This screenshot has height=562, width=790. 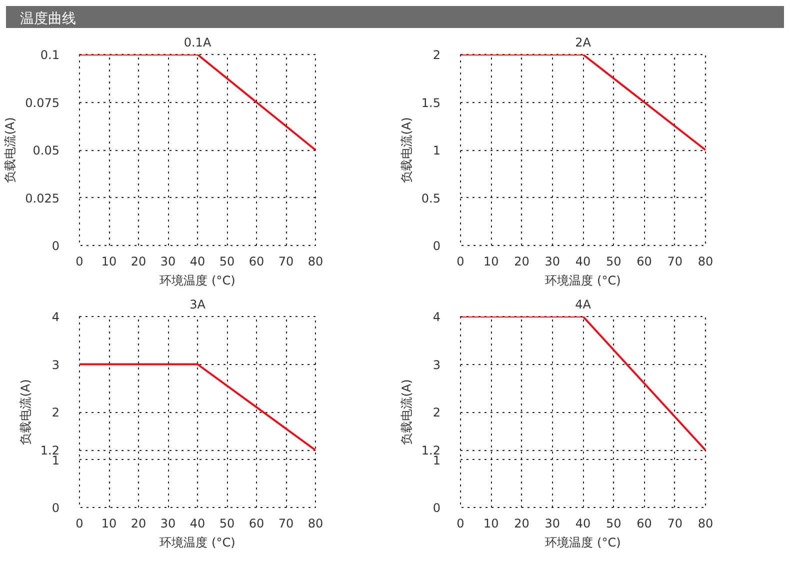 I want to click on chart-title: 0.1A, so click(x=198, y=43).